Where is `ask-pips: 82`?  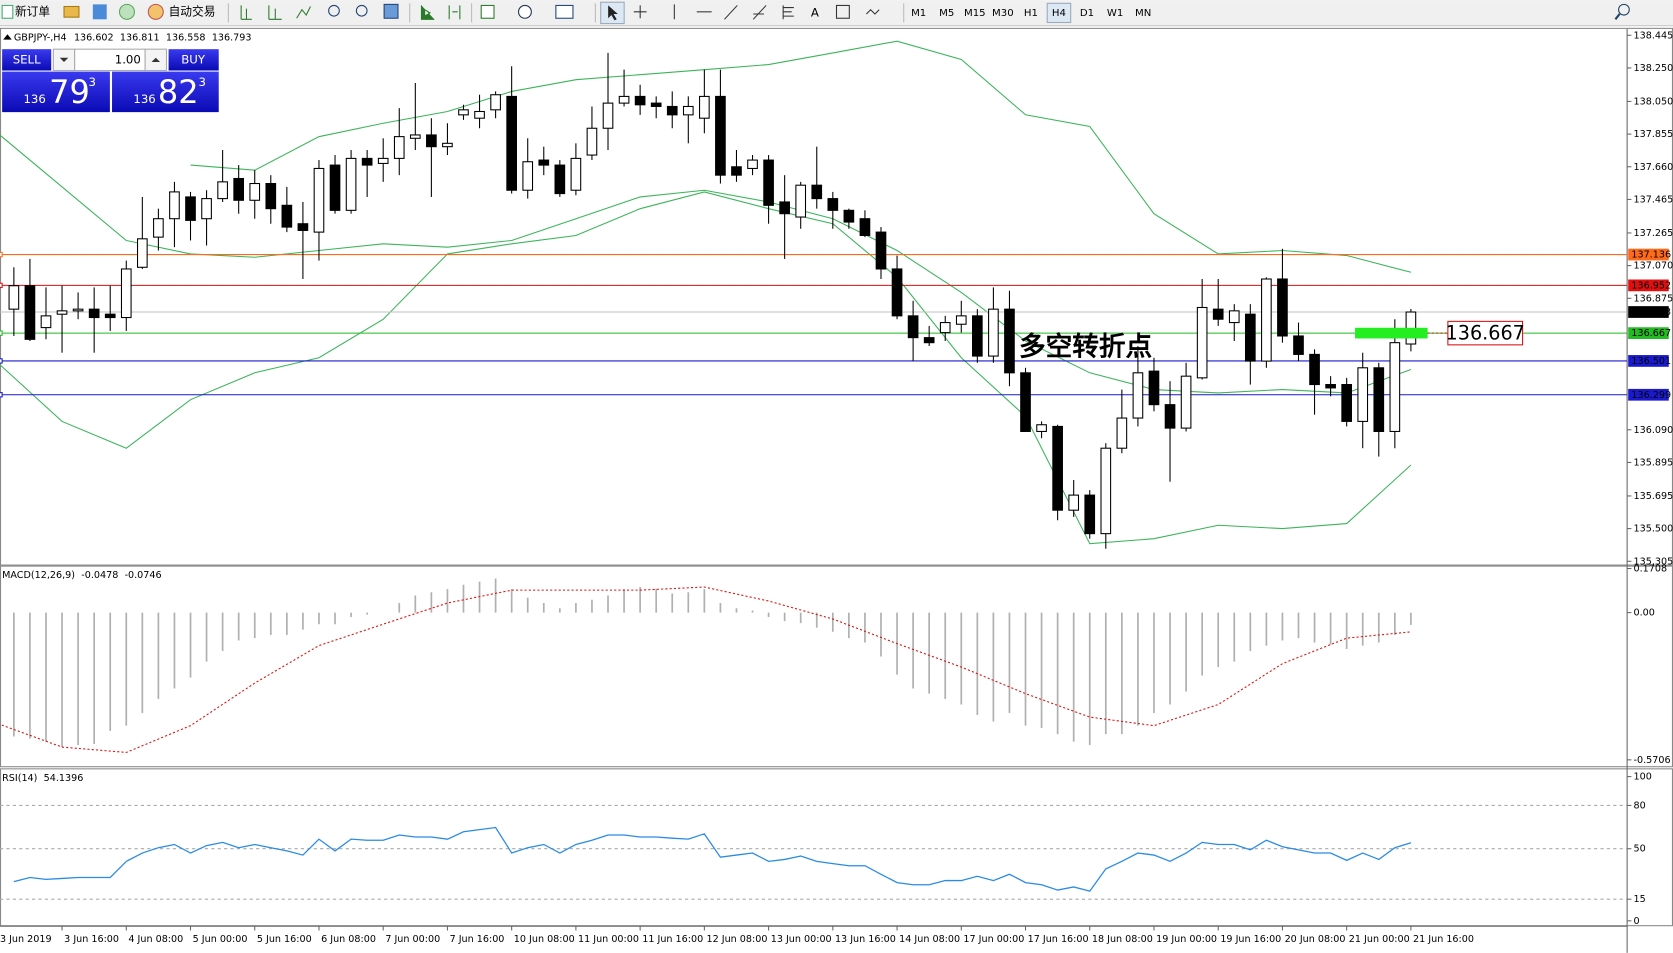
ask-pips: 82 is located at coordinates (178, 92).